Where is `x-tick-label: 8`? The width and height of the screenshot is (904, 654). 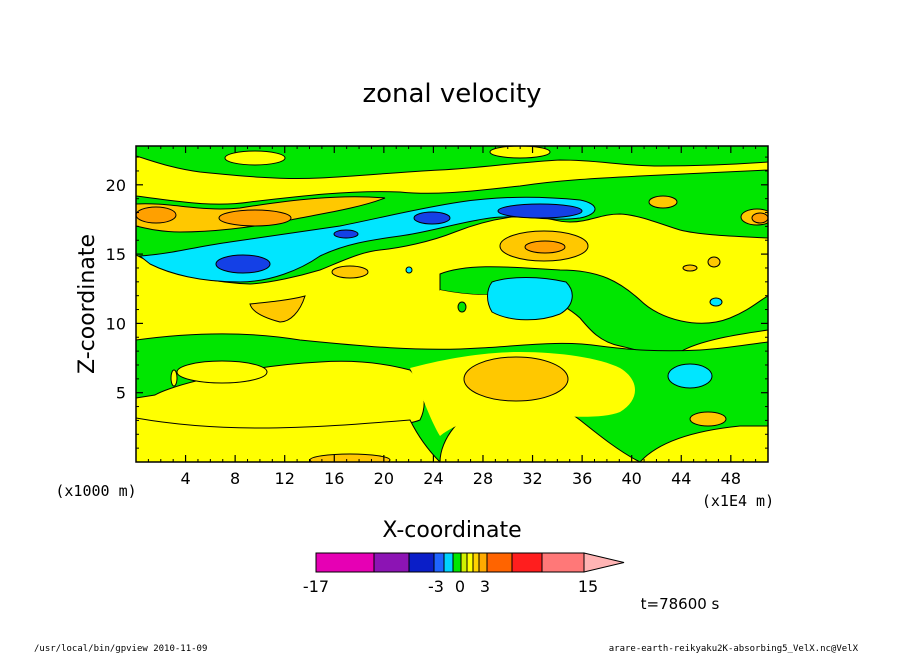
x-tick-label: 8 is located at coordinates (235, 478).